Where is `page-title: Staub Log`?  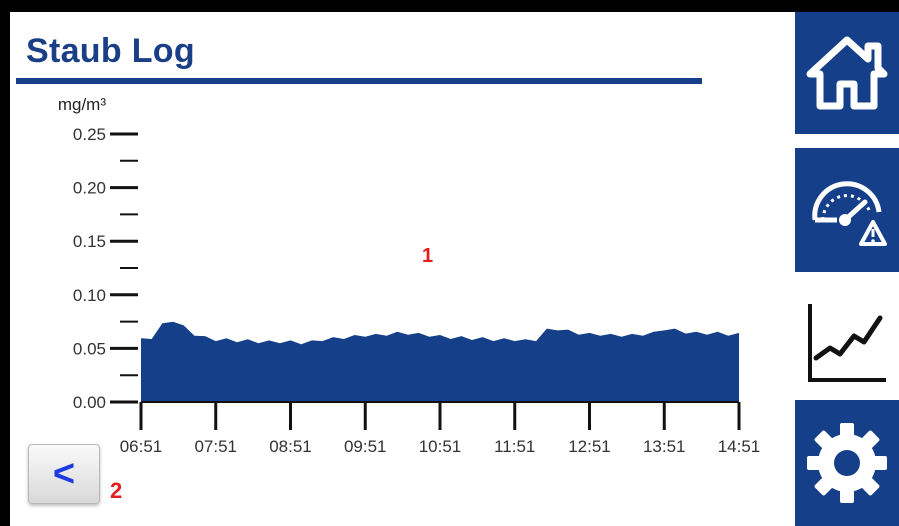 page-title: Staub Log is located at coordinates (110, 51).